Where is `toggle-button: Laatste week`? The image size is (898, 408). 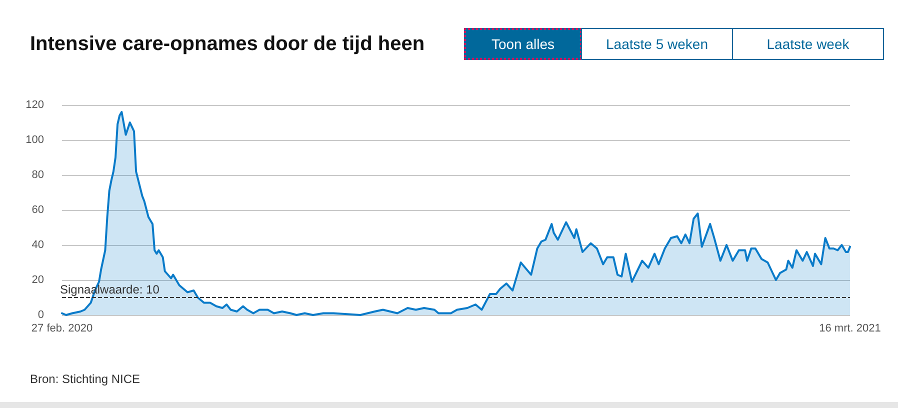
toggle-button: Laatste week is located at coordinates (808, 44).